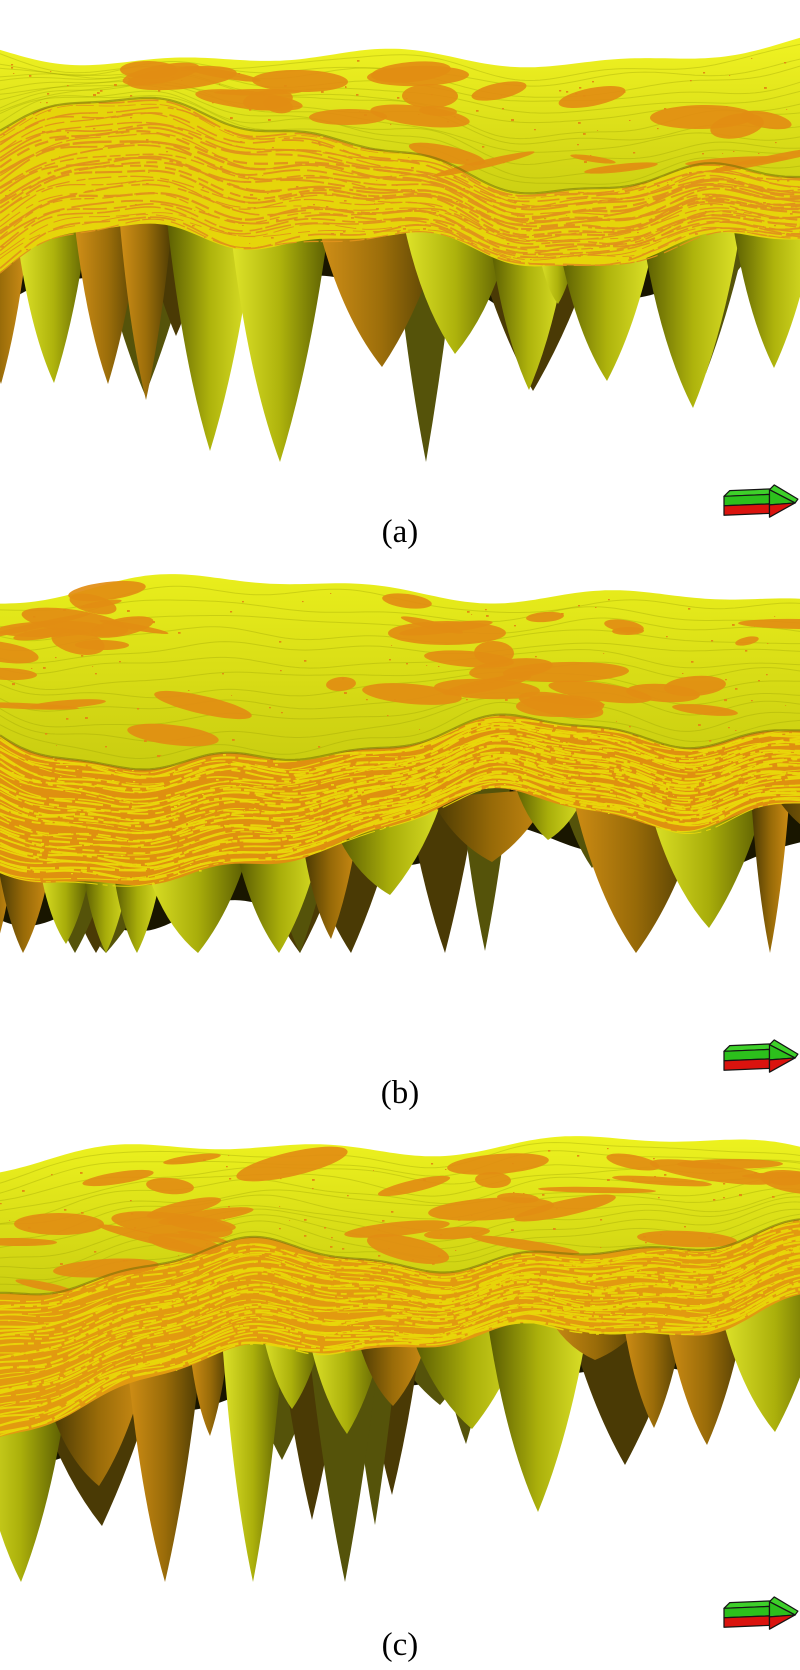  Describe the element at coordinates (400, 1093) in the screenshot. I see `subfigure-caption: (b)` at that location.